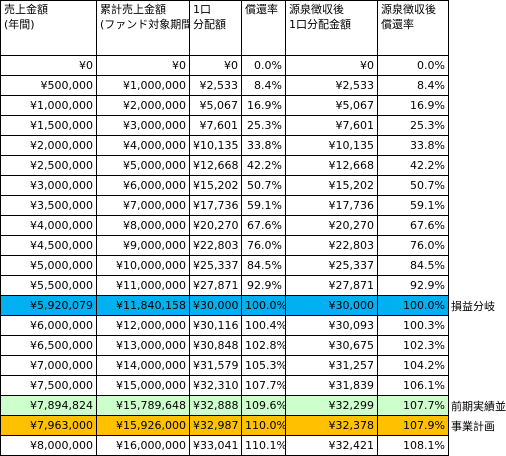  I want to click on row-note: 事業計画, so click(473, 426).